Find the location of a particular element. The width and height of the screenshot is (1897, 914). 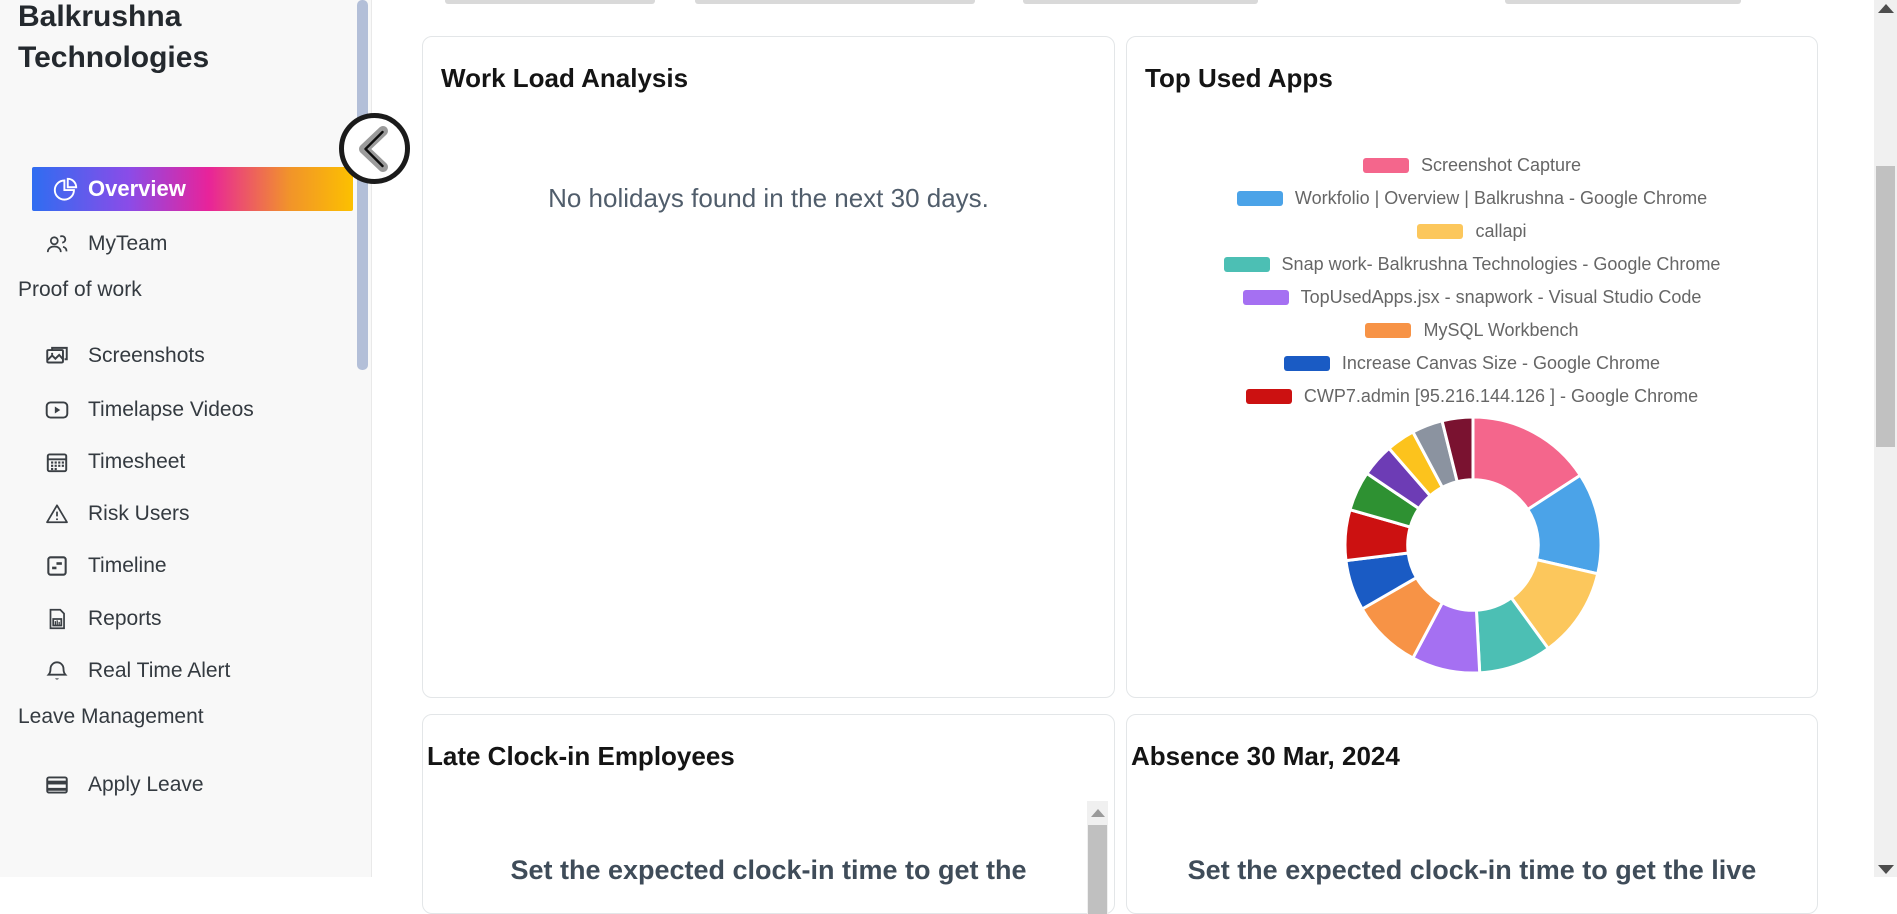

legend-label: MySQL Workbench is located at coordinates (1501, 330).